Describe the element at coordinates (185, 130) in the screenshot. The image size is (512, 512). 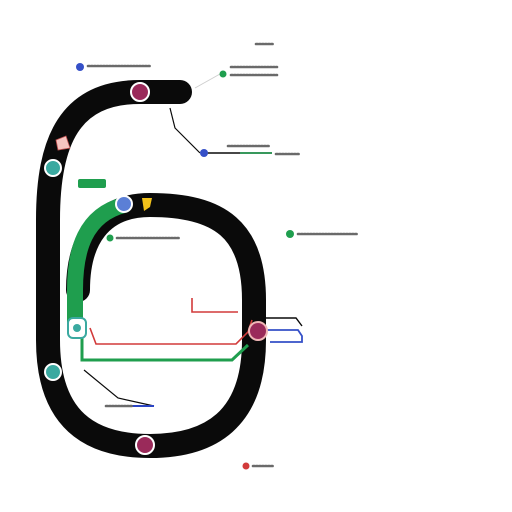
I see `leader-top-to-node` at that location.